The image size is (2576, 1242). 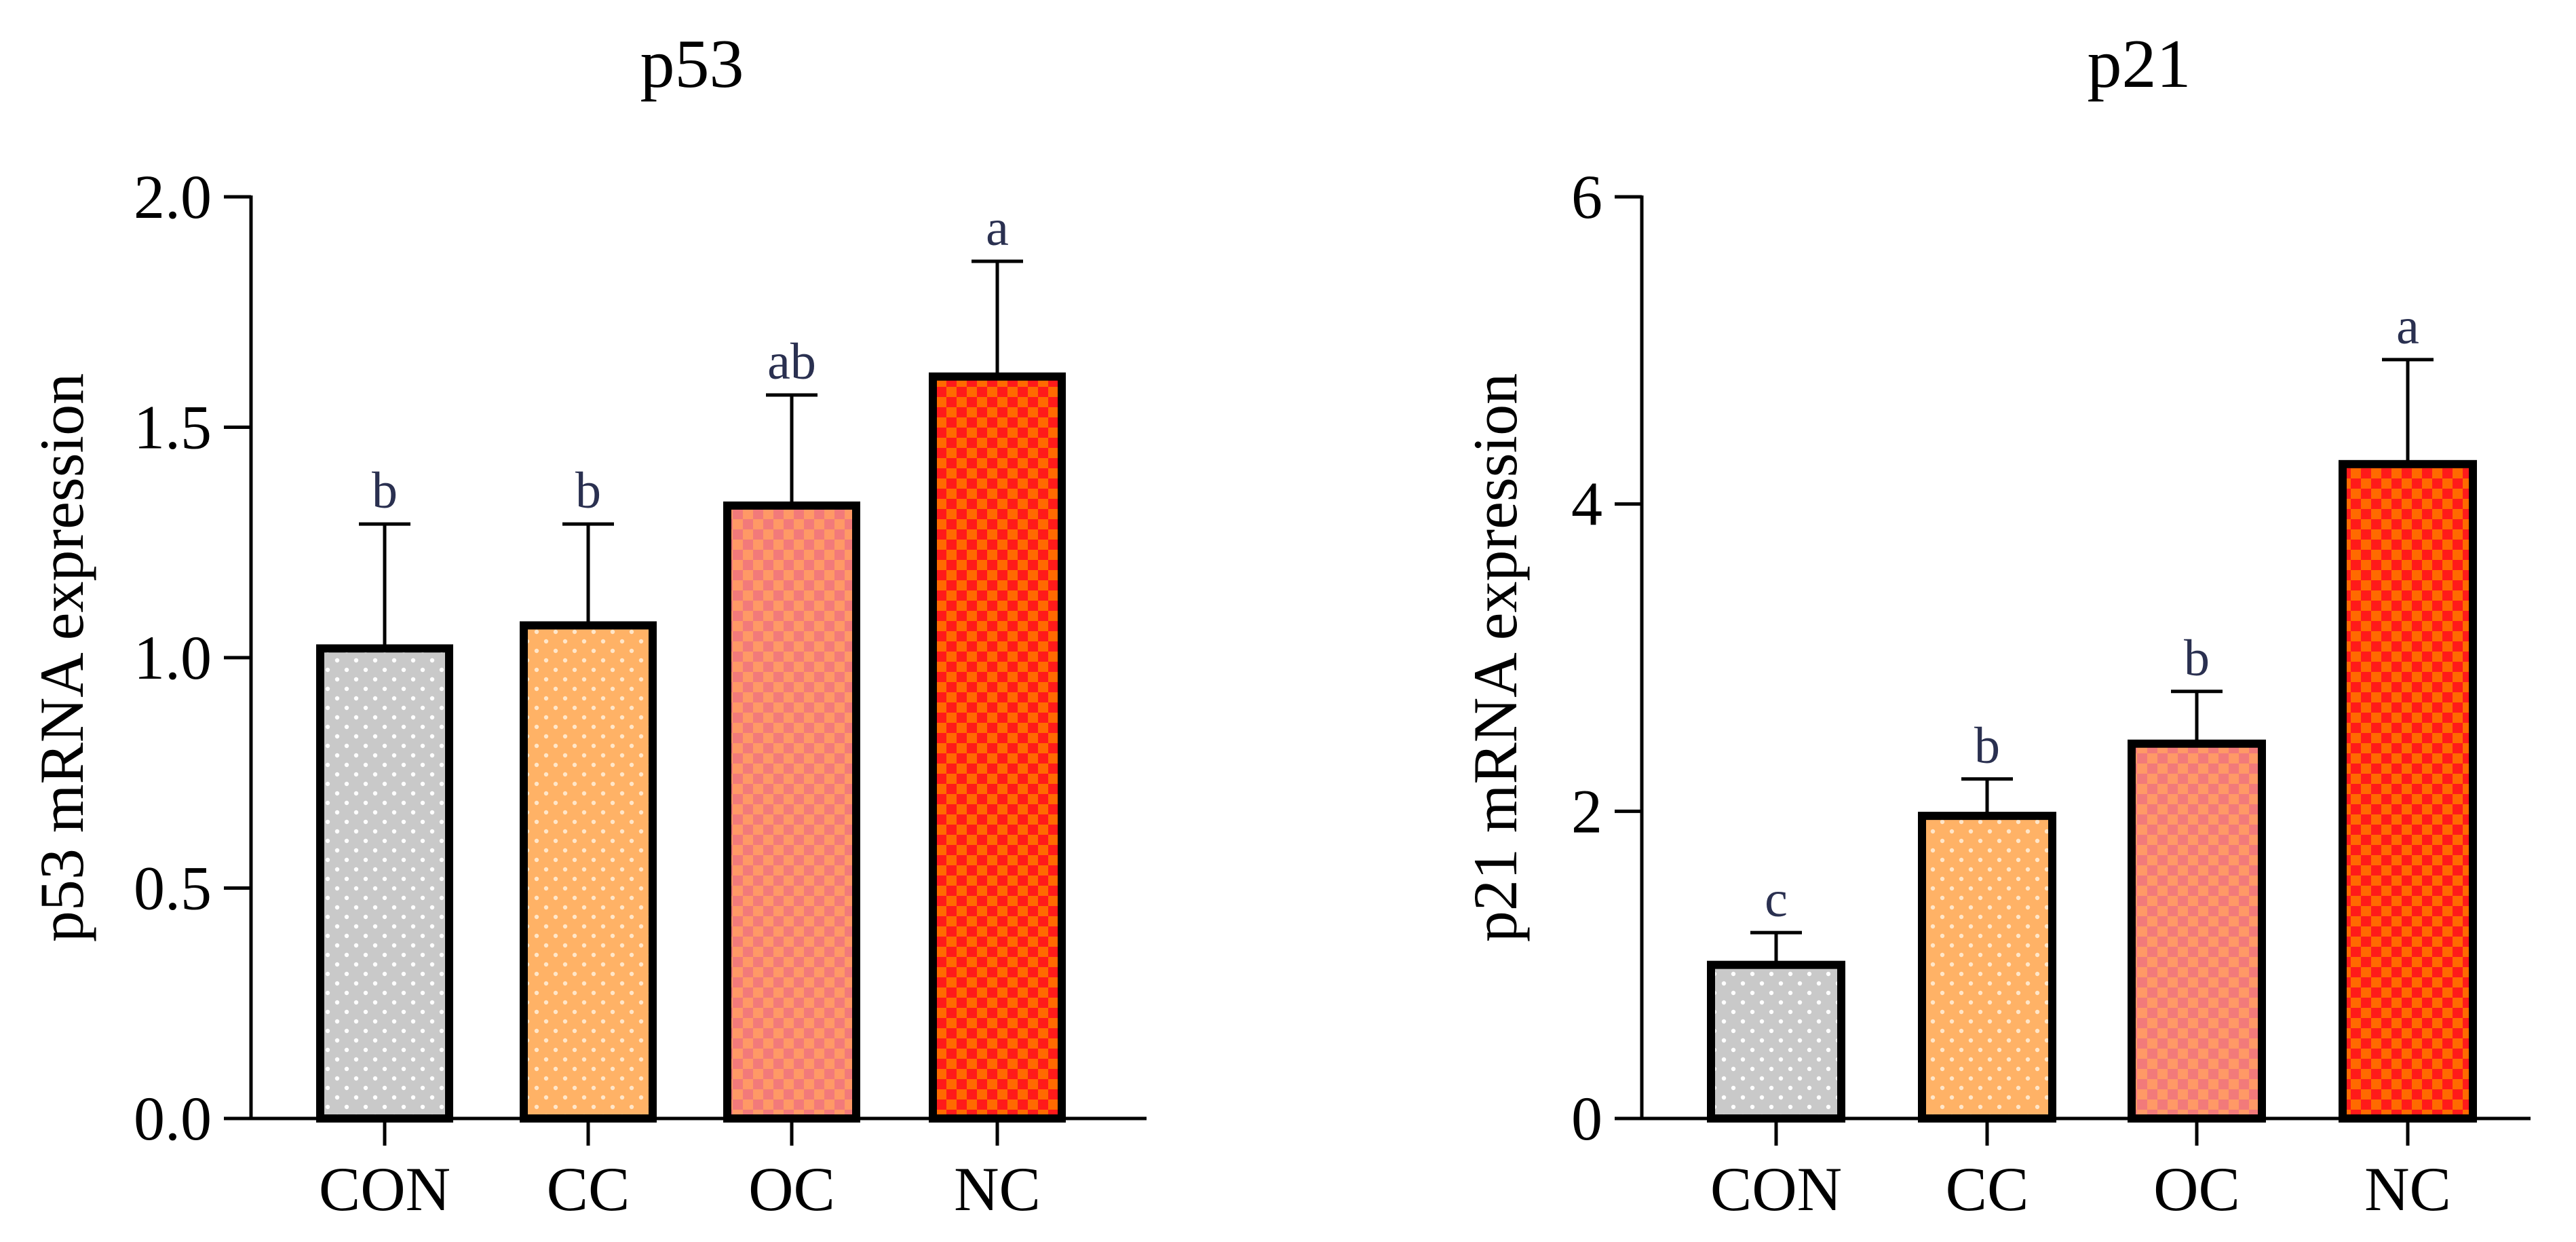 What do you see at coordinates (2139, 64) in the screenshot?
I see `chart-title: p21` at bounding box center [2139, 64].